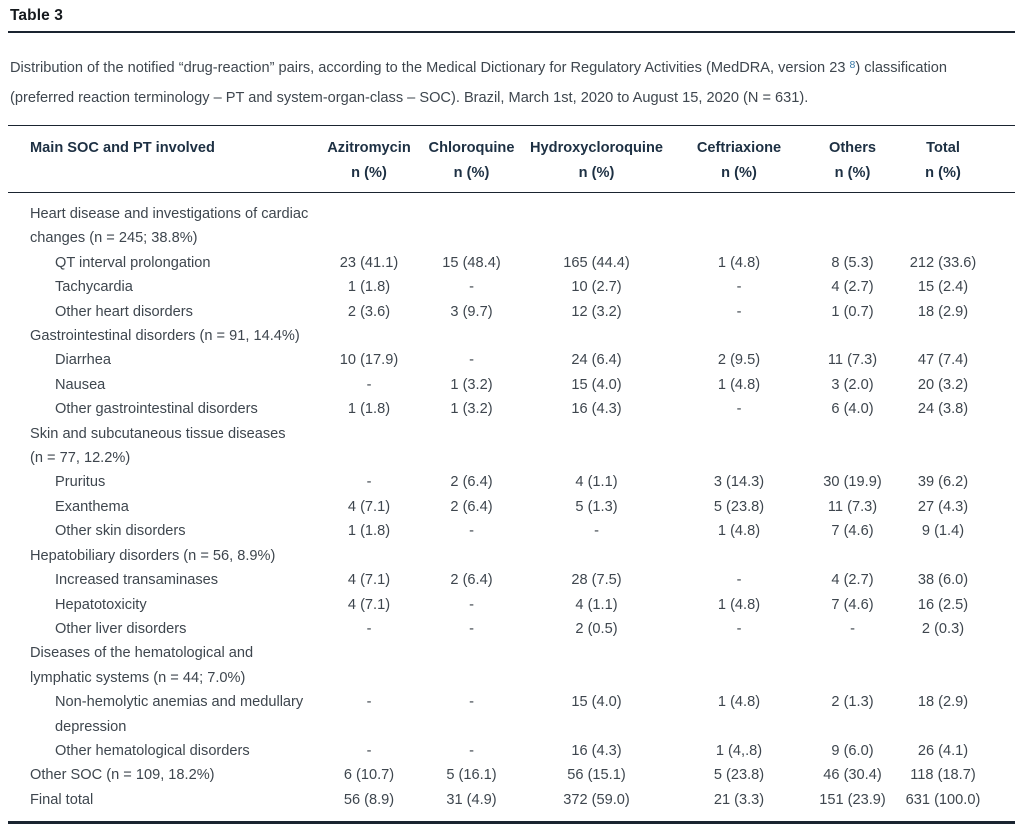  Describe the element at coordinates (943, 173) in the screenshot. I see `column-sublabel: n (%)` at that location.